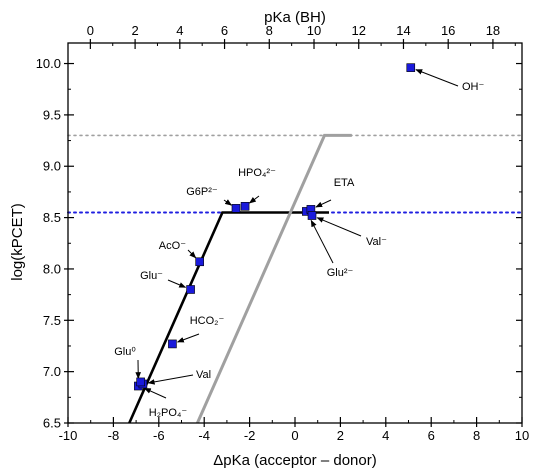 The height and width of the screenshot is (470, 545). What do you see at coordinates (344, 183) in the screenshot?
I see `annotation-label-3: ETA` at bounding box center [344, 183].